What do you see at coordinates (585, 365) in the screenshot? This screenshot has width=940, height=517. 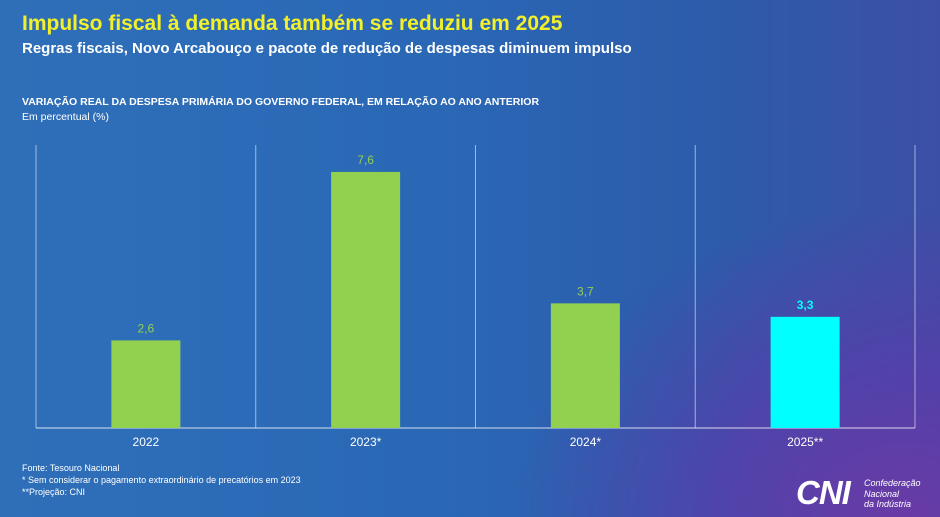 I see `bar-2024` at bounding box center [585, 365].